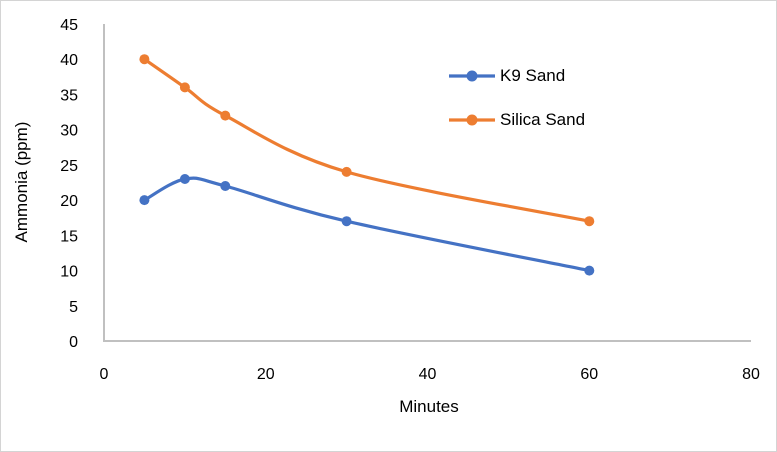  What do you see at coordinates (472, 120) in the screenshot?
I see `legend-marker-silica-sand-icon` at bounding box center [472, 120].